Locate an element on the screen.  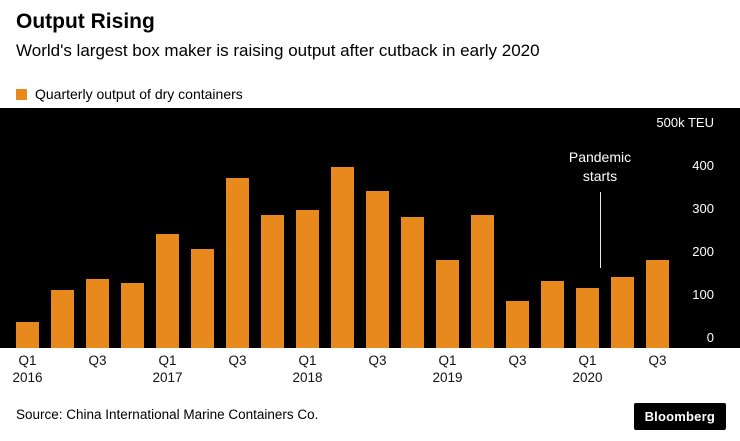
y-axis-label: 500k TEU is located at coordinates (685, 122).